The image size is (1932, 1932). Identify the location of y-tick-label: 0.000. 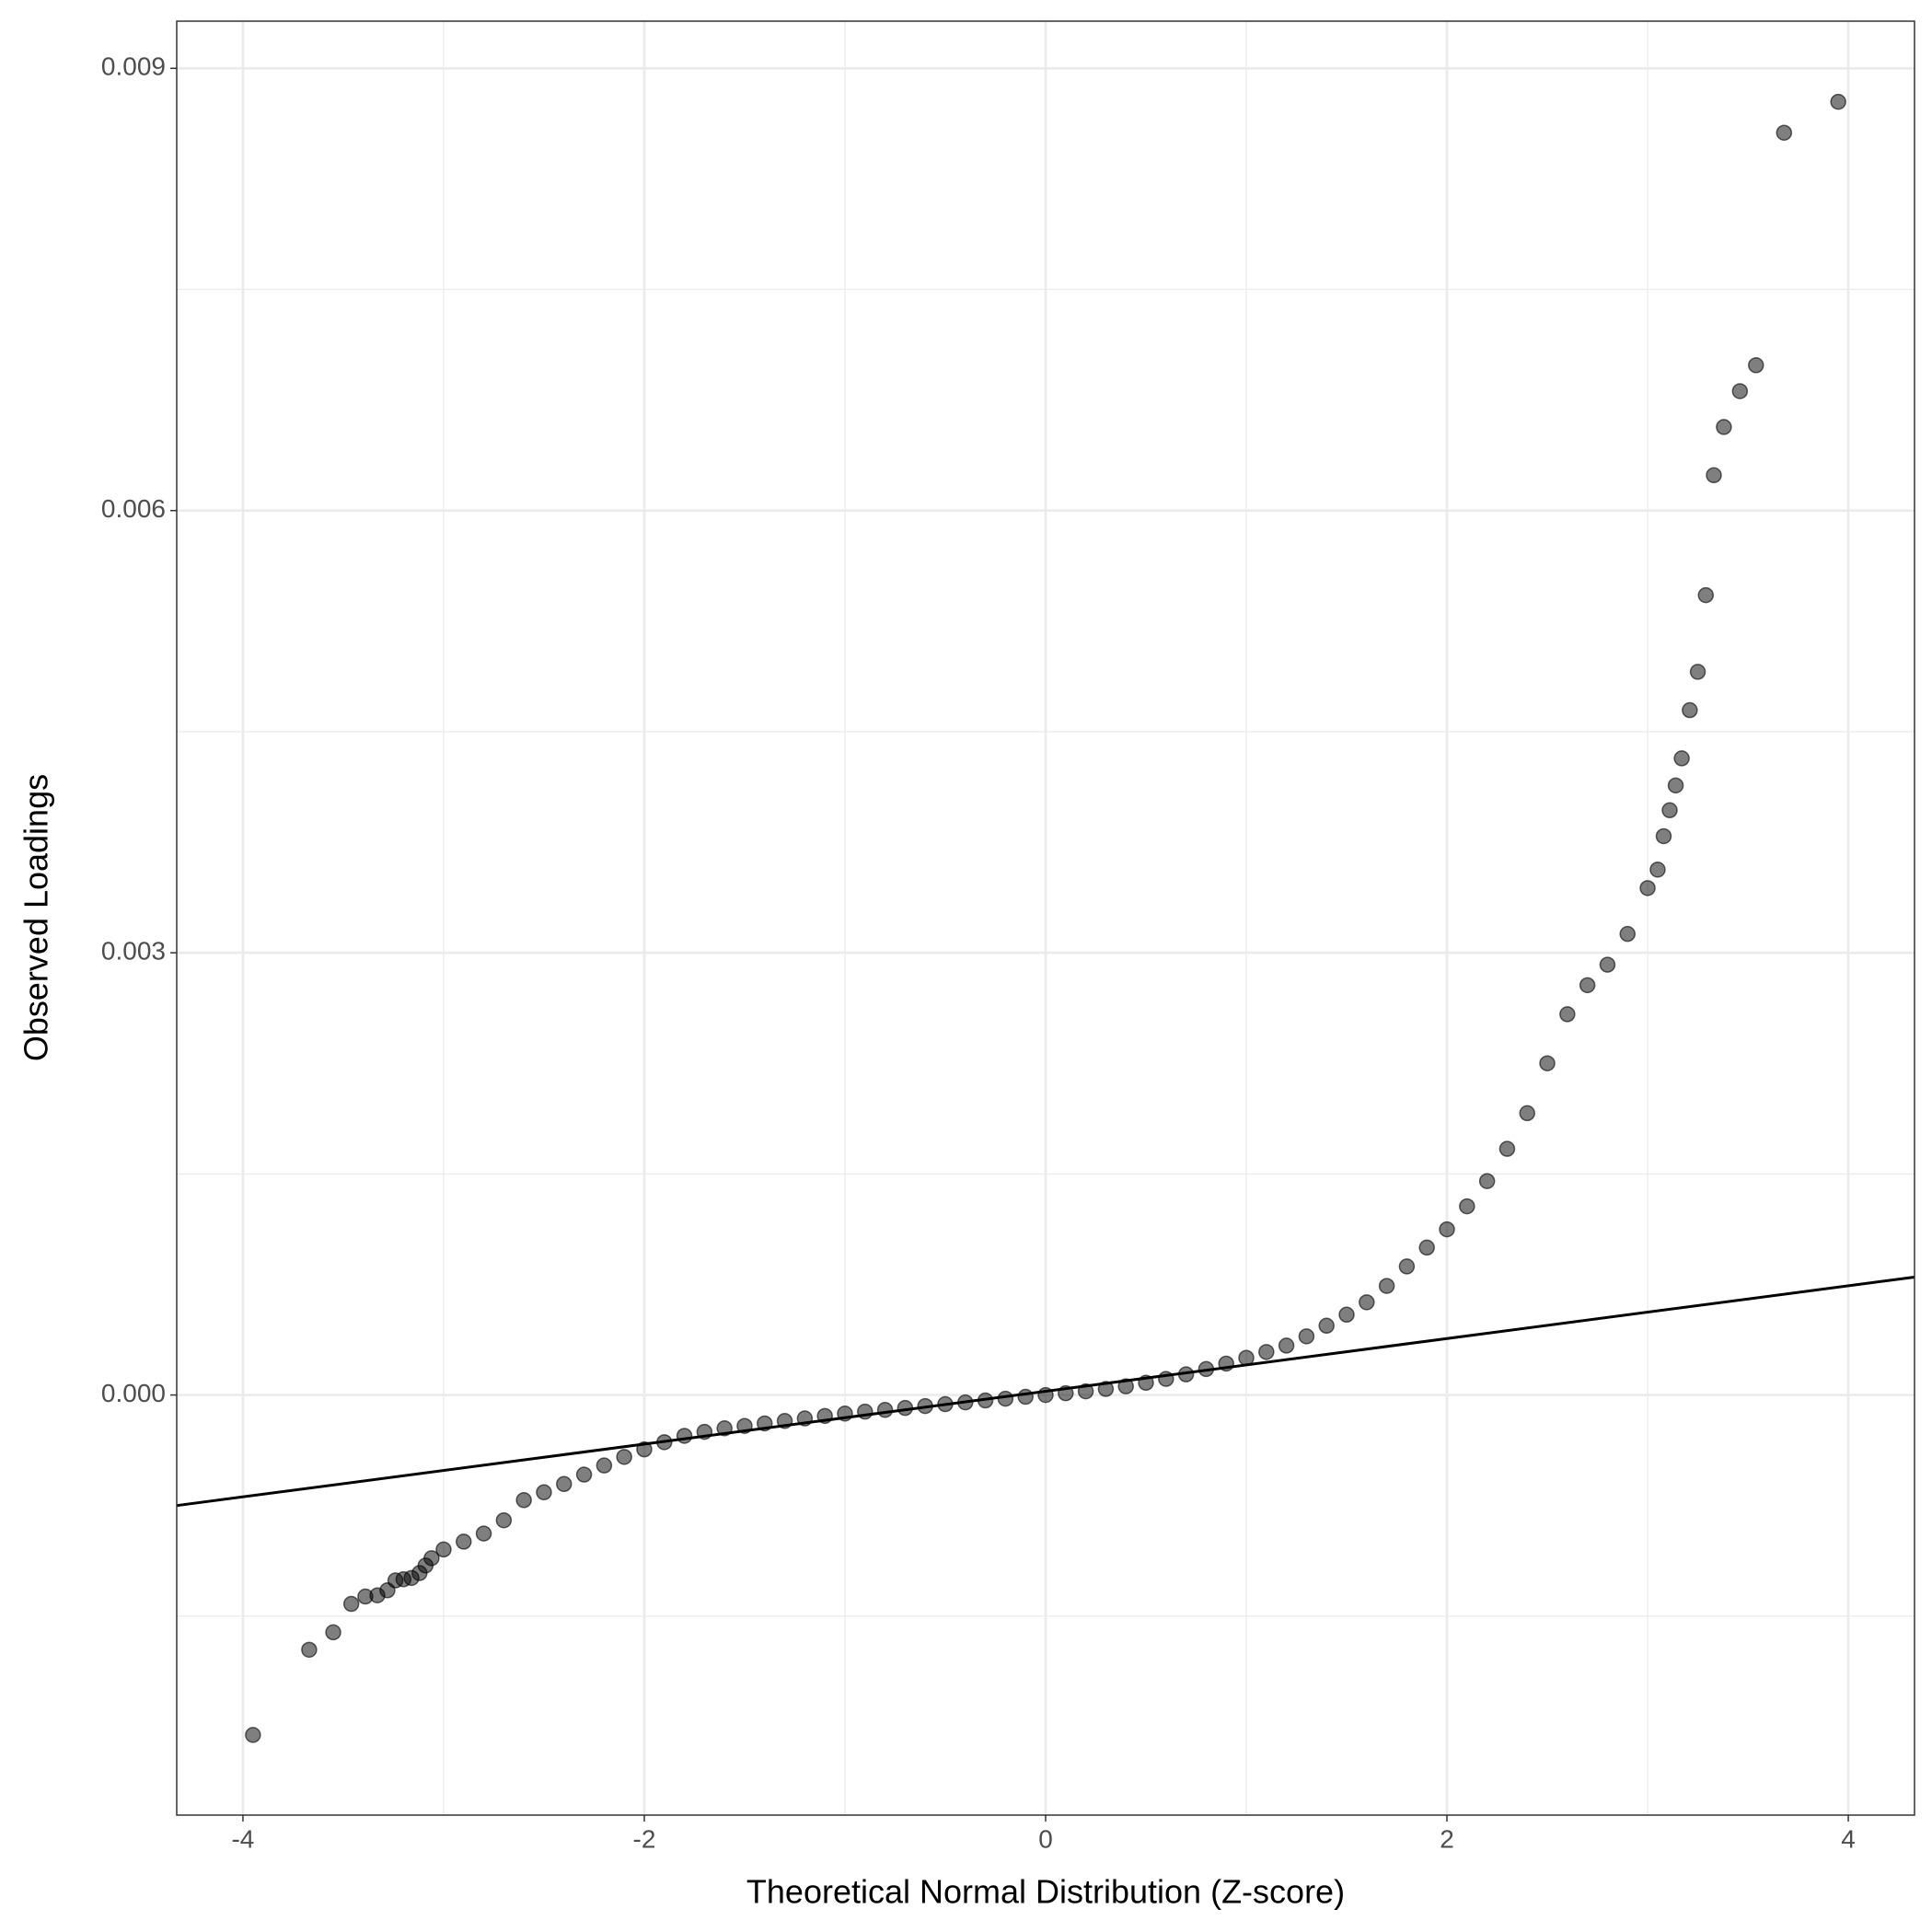
(134, 1393).